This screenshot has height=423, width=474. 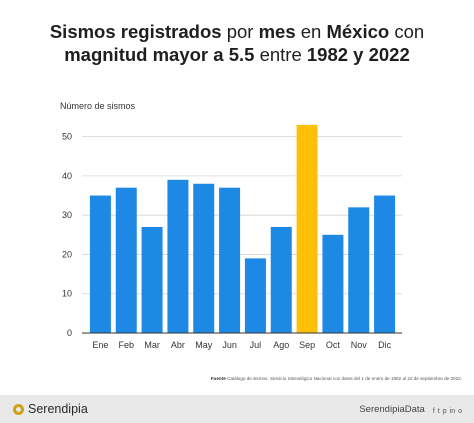 I want to click on chart-title-line-2: magnitud mayor a 5.5 entre 1982 y 2022, so click(x=237, y=54).